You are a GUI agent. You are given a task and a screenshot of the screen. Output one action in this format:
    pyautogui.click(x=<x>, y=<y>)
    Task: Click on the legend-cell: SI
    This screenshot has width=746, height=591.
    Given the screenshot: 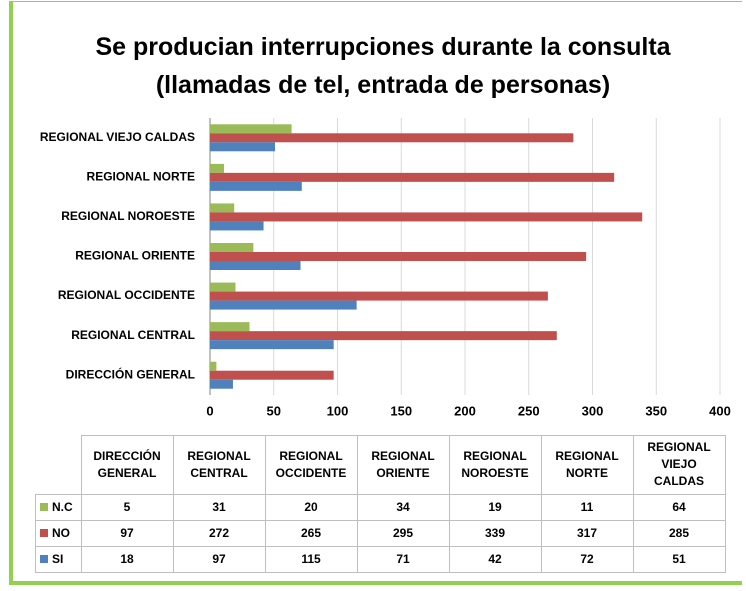 What is the action you would take?
    pyautogui.click(x=58, y=559)
    